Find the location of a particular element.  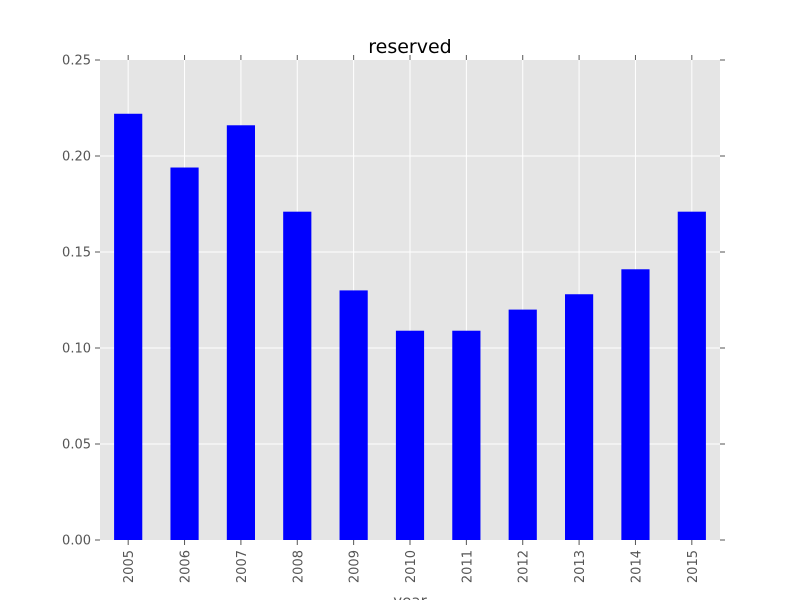

bar-2013 is located at coordinates (579, 417).